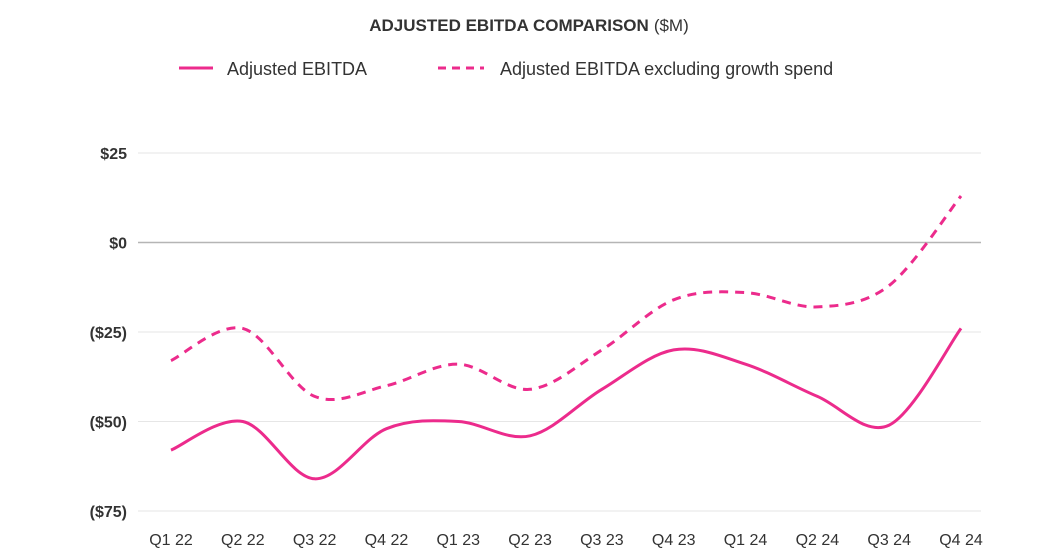 The height and width of the screenshot is (559, 1059). Describe the element at coordinates (297, 69) in the screenshot. I see `legend-label-adjusted-ebitda: Adjusted EBITDA` at that location.